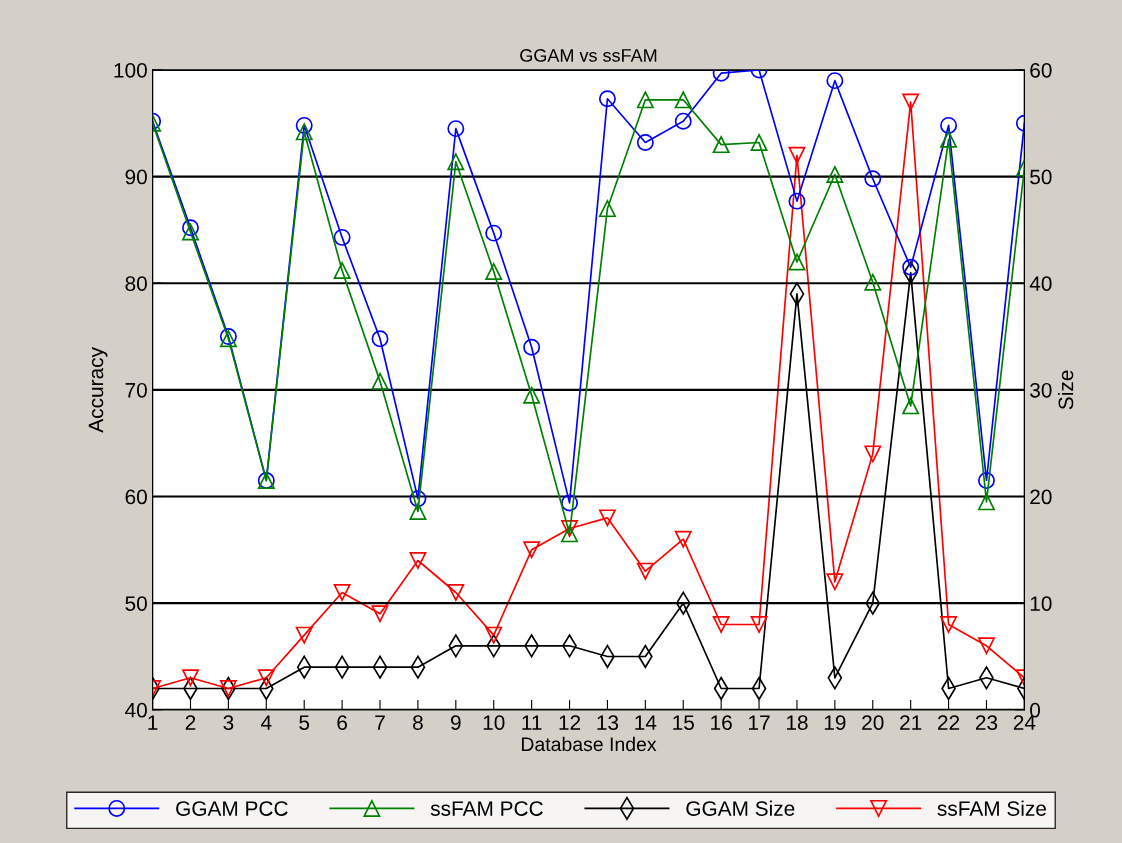 The image size is (1122, 843). Describe the element at coordinates (759, 722) in the screenshot. I see `x-tick-label: 17` at that location.